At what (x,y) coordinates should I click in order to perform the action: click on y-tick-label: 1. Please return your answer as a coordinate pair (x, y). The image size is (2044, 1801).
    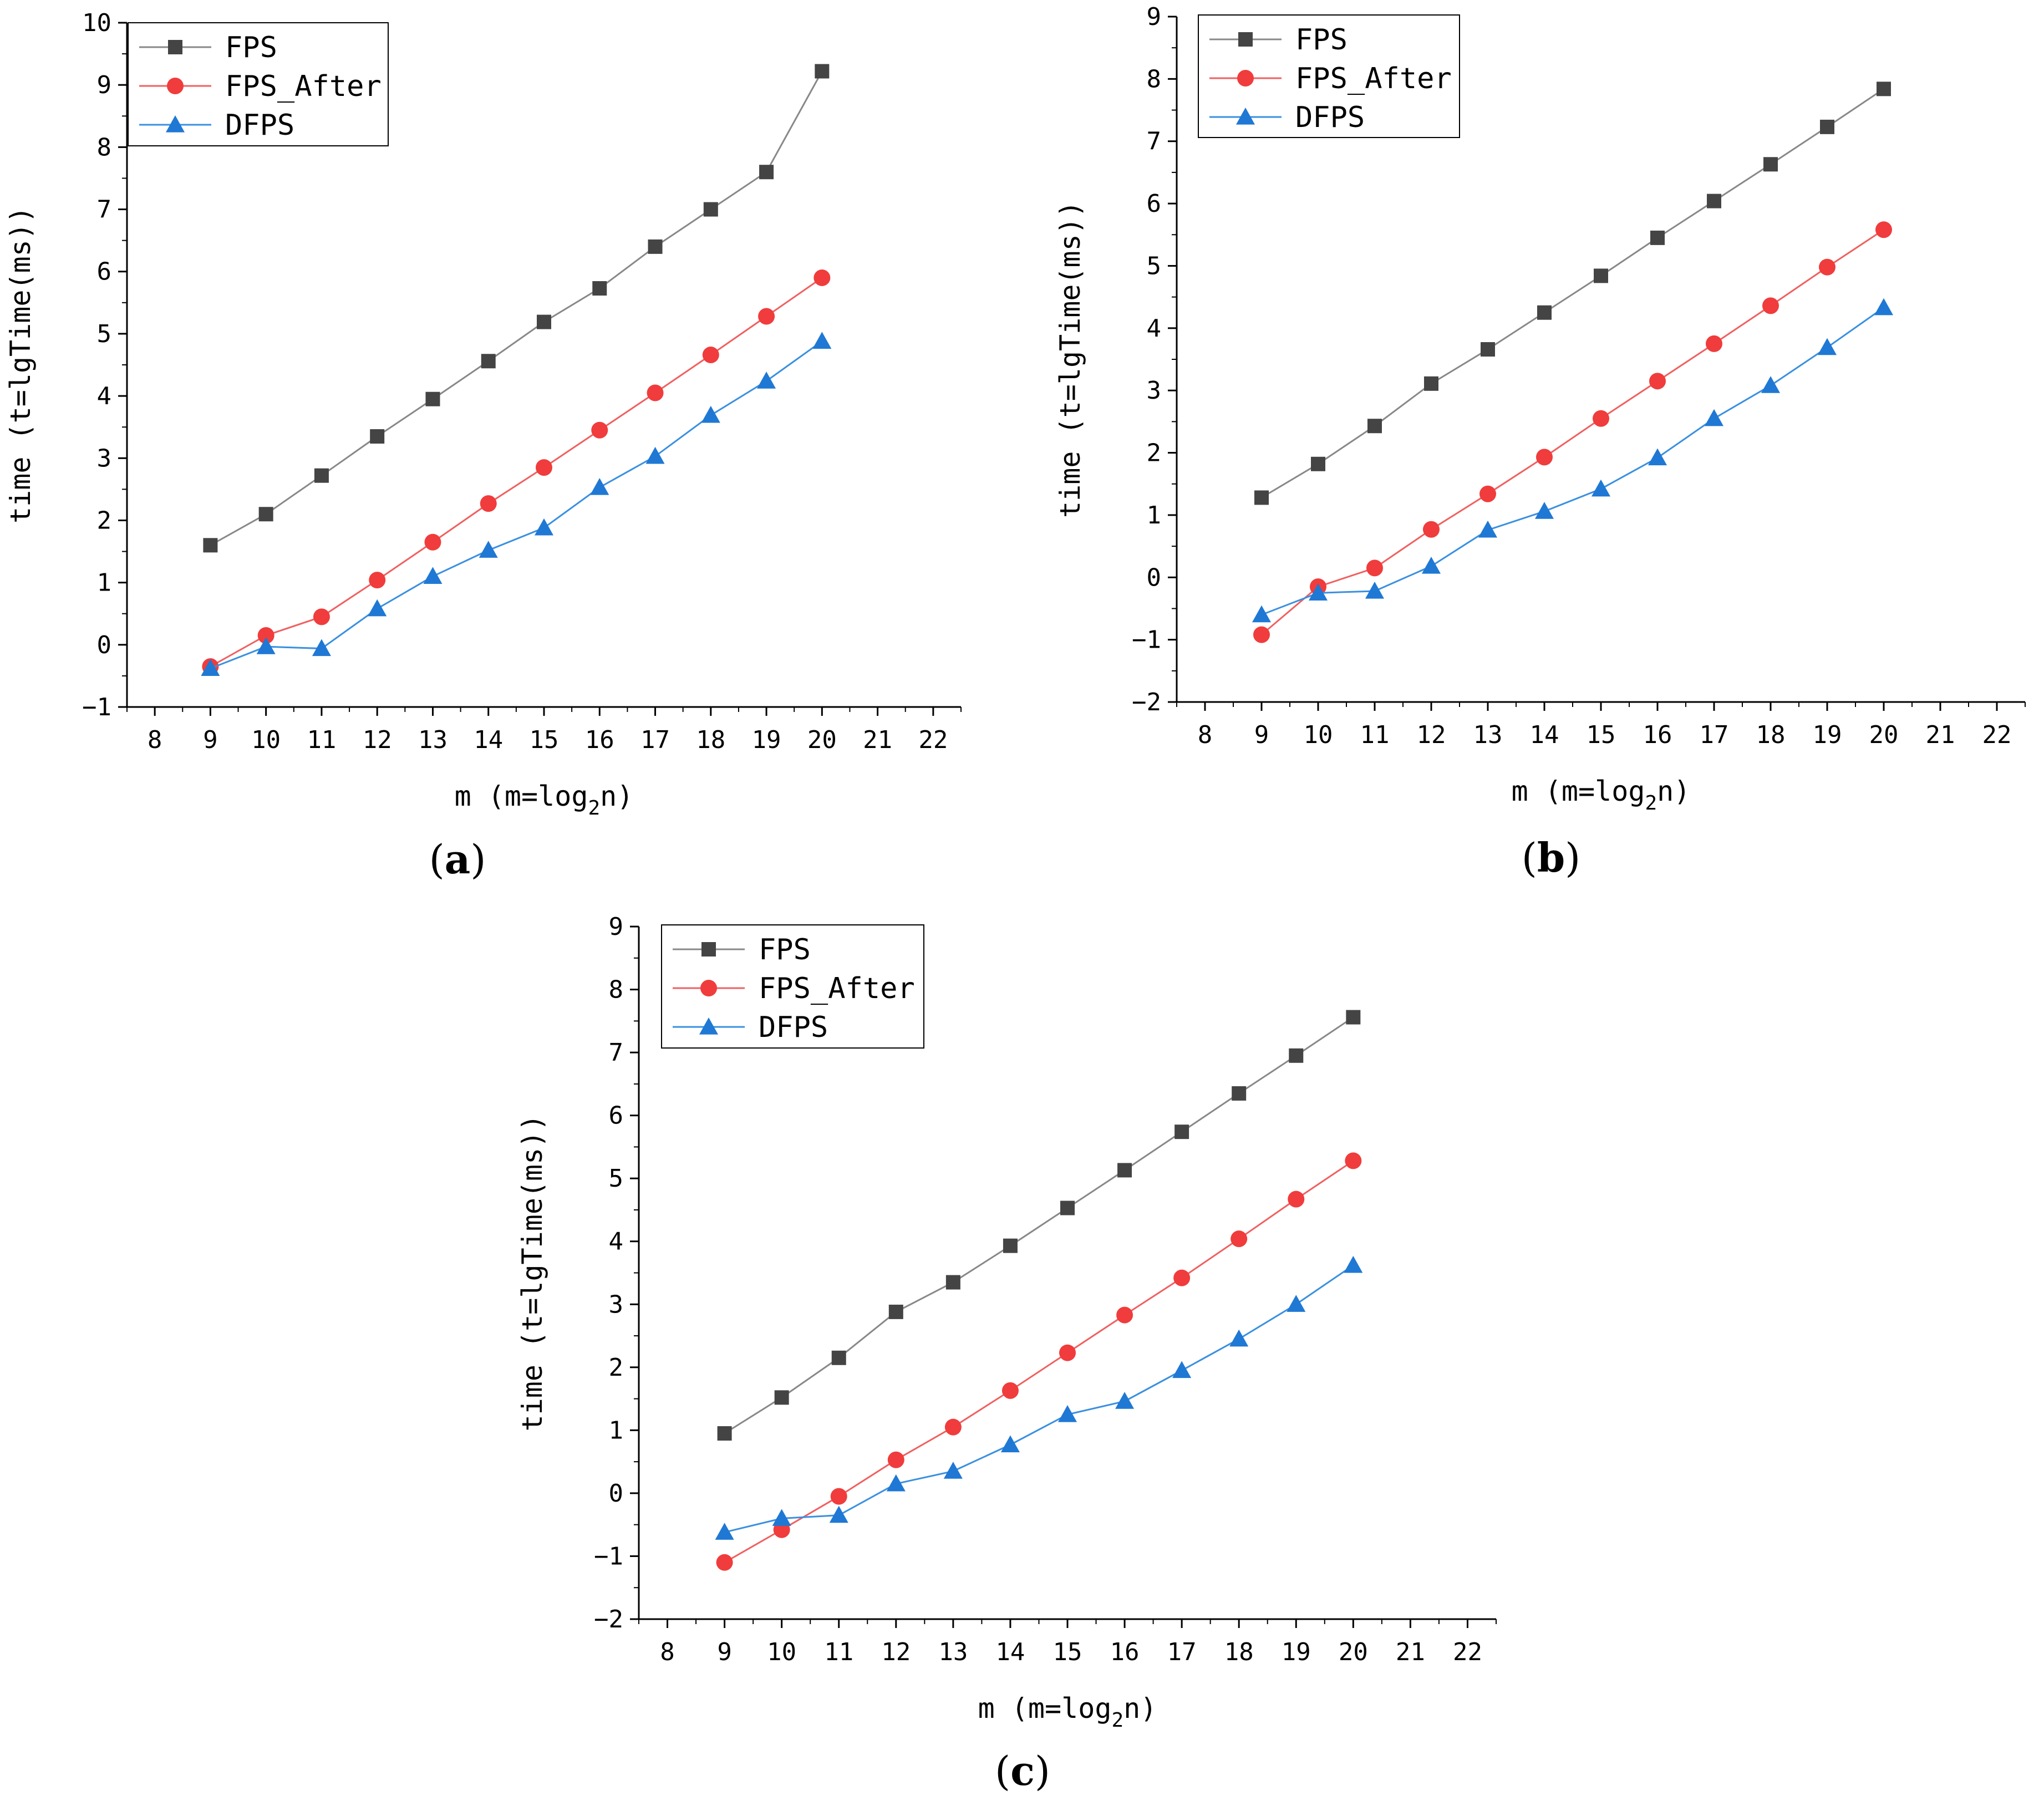
    Looking at the image, I should click on (1154, 515).